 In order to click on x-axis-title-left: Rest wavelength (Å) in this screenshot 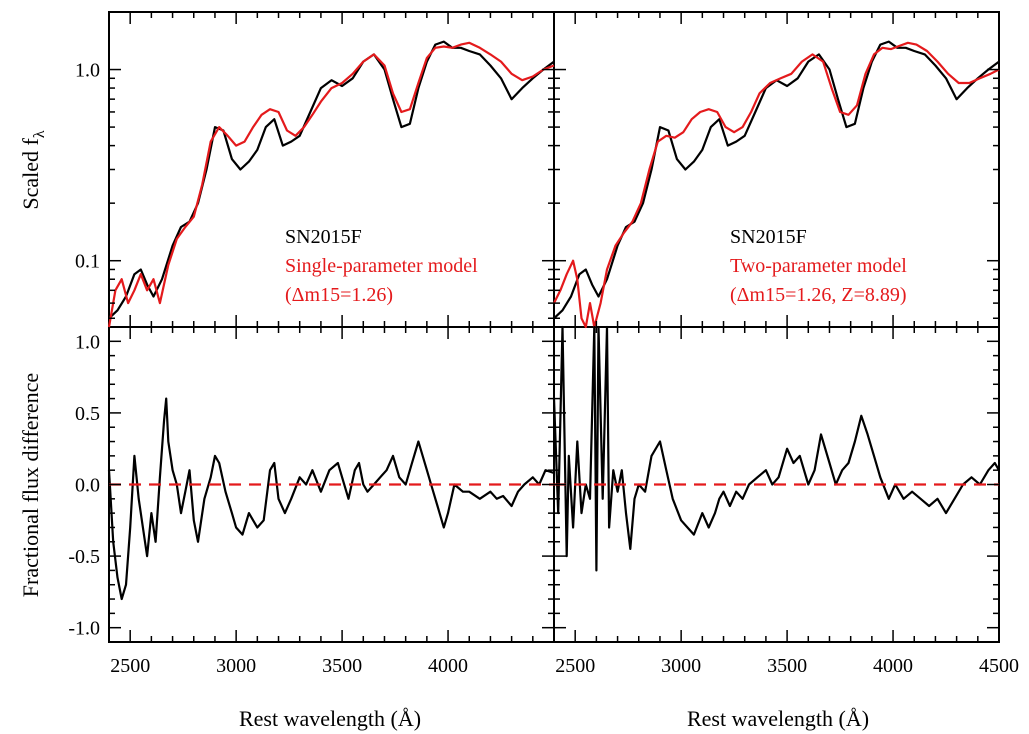, I will do `click(330, 718)`.